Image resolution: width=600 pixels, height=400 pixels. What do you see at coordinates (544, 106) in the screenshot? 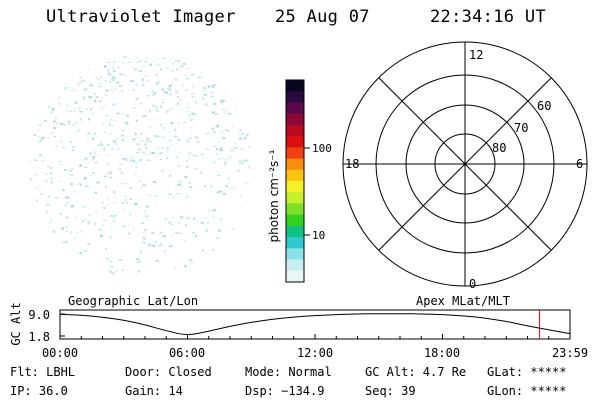
I see `mlat-label-60: 60` at bounding box center [544, 106].